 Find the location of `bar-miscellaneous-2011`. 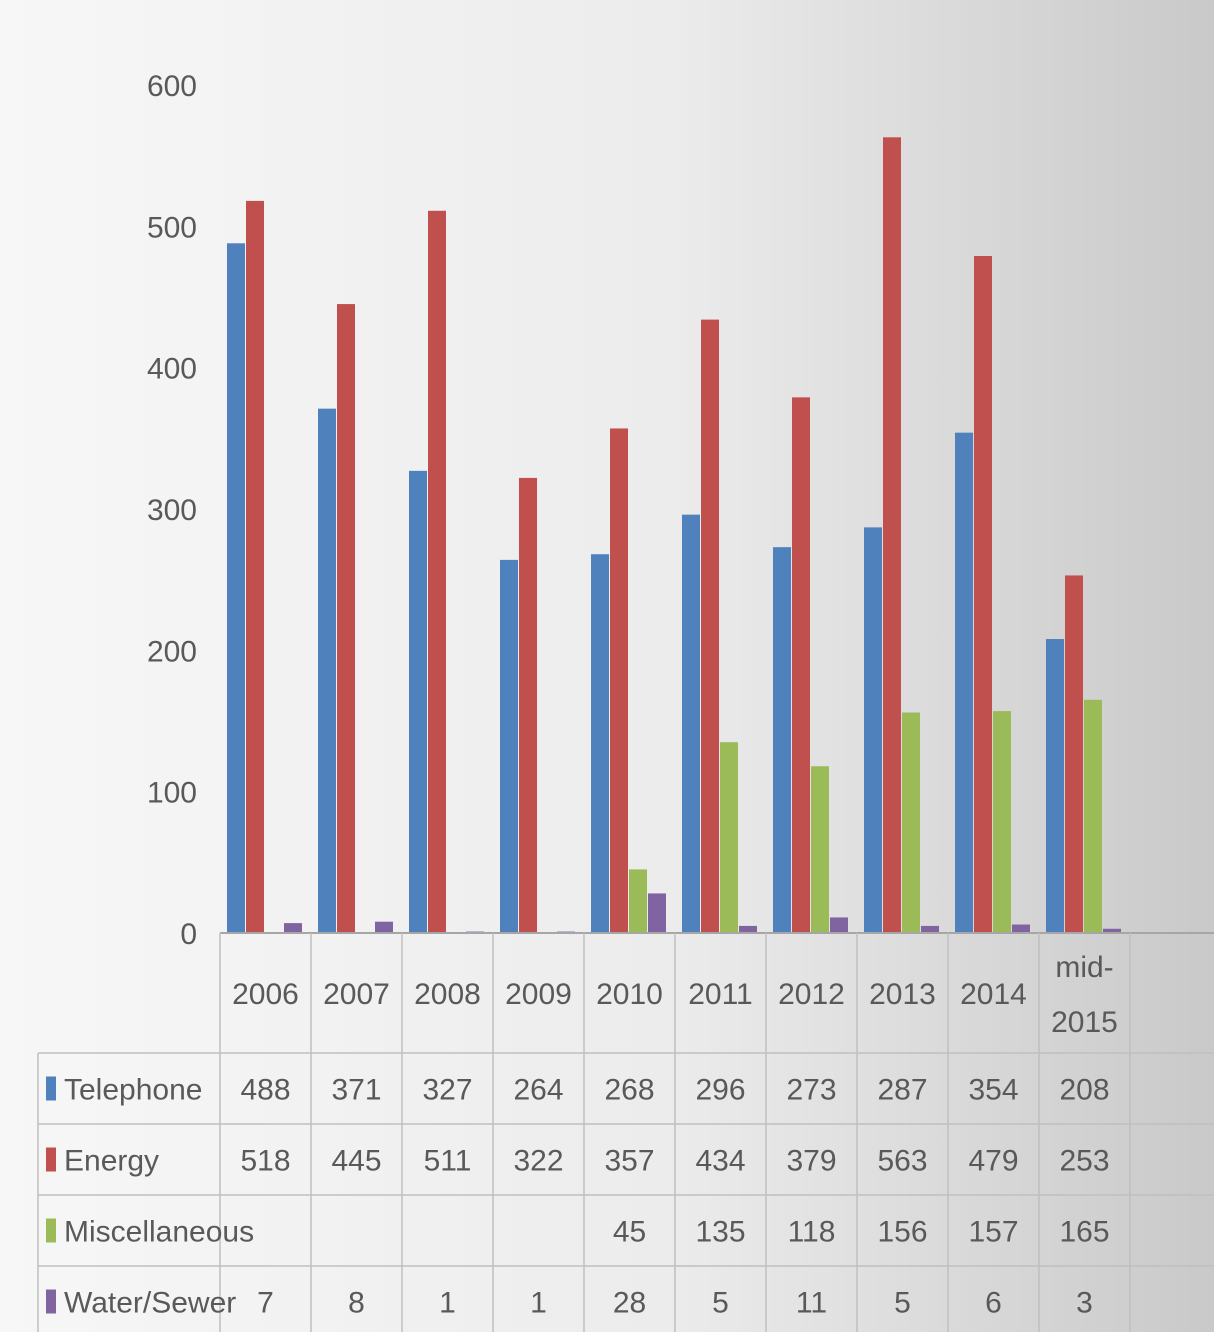

bar-miscellaneous-2011 is located at coordinates (729, 837).